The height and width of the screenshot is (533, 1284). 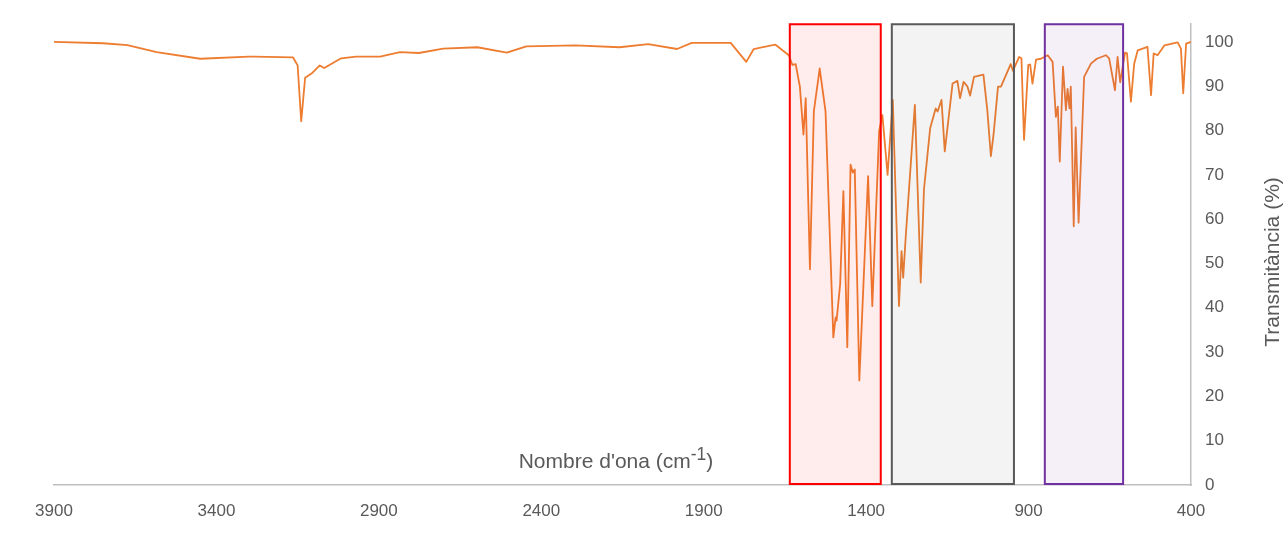 What do you see at coordinates (1214, 263) in the screenshot?
I see `y-tick-label: 50` at bounding box center [1214, 263].